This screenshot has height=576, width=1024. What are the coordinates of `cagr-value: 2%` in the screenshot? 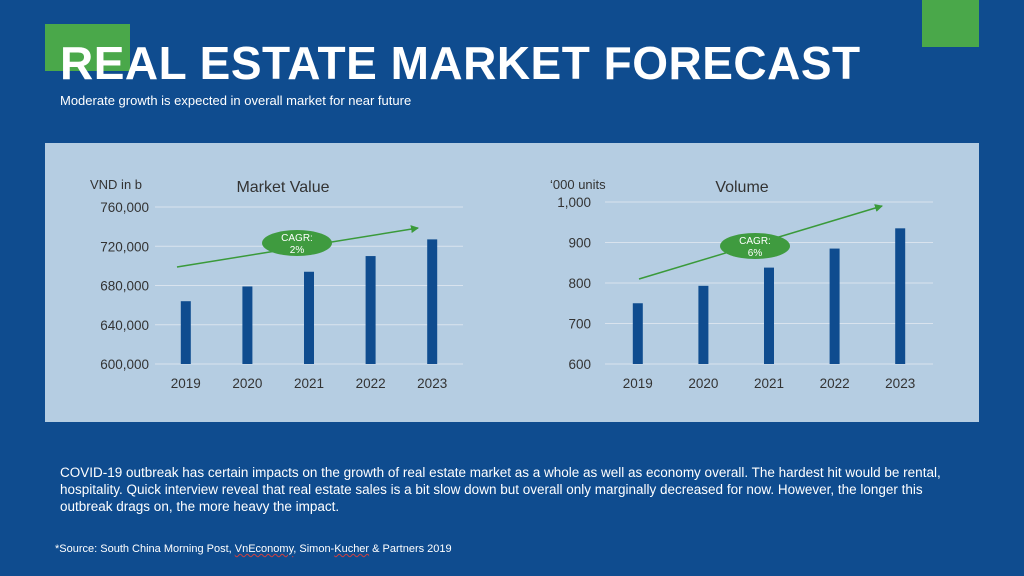 It's located at (297, 250).